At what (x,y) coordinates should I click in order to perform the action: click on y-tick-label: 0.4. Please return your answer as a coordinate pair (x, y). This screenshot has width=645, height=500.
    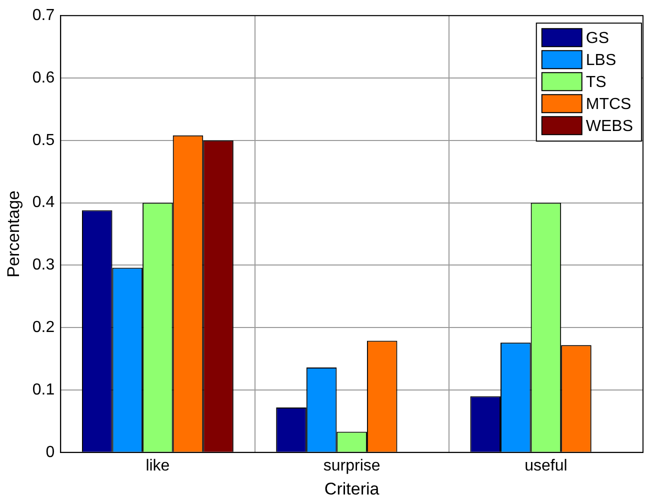
    Looking at the image, I should click on (43, 203).